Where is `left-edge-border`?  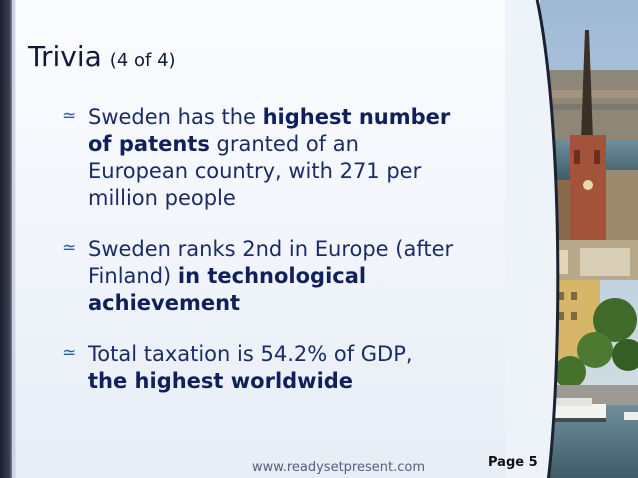 left-edge-border is located at coordinates (8, 239).